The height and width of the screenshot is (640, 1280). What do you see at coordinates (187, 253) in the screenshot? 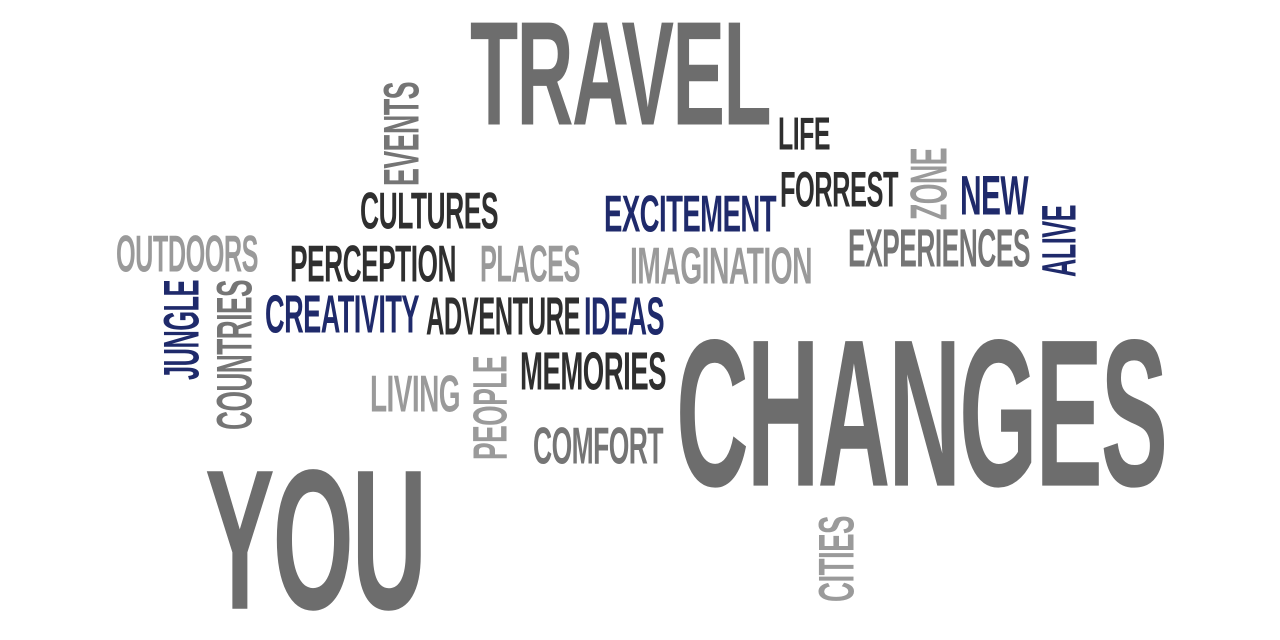
I see `word-outdoors: OUTDOORS` at bounding box center [187, 253].